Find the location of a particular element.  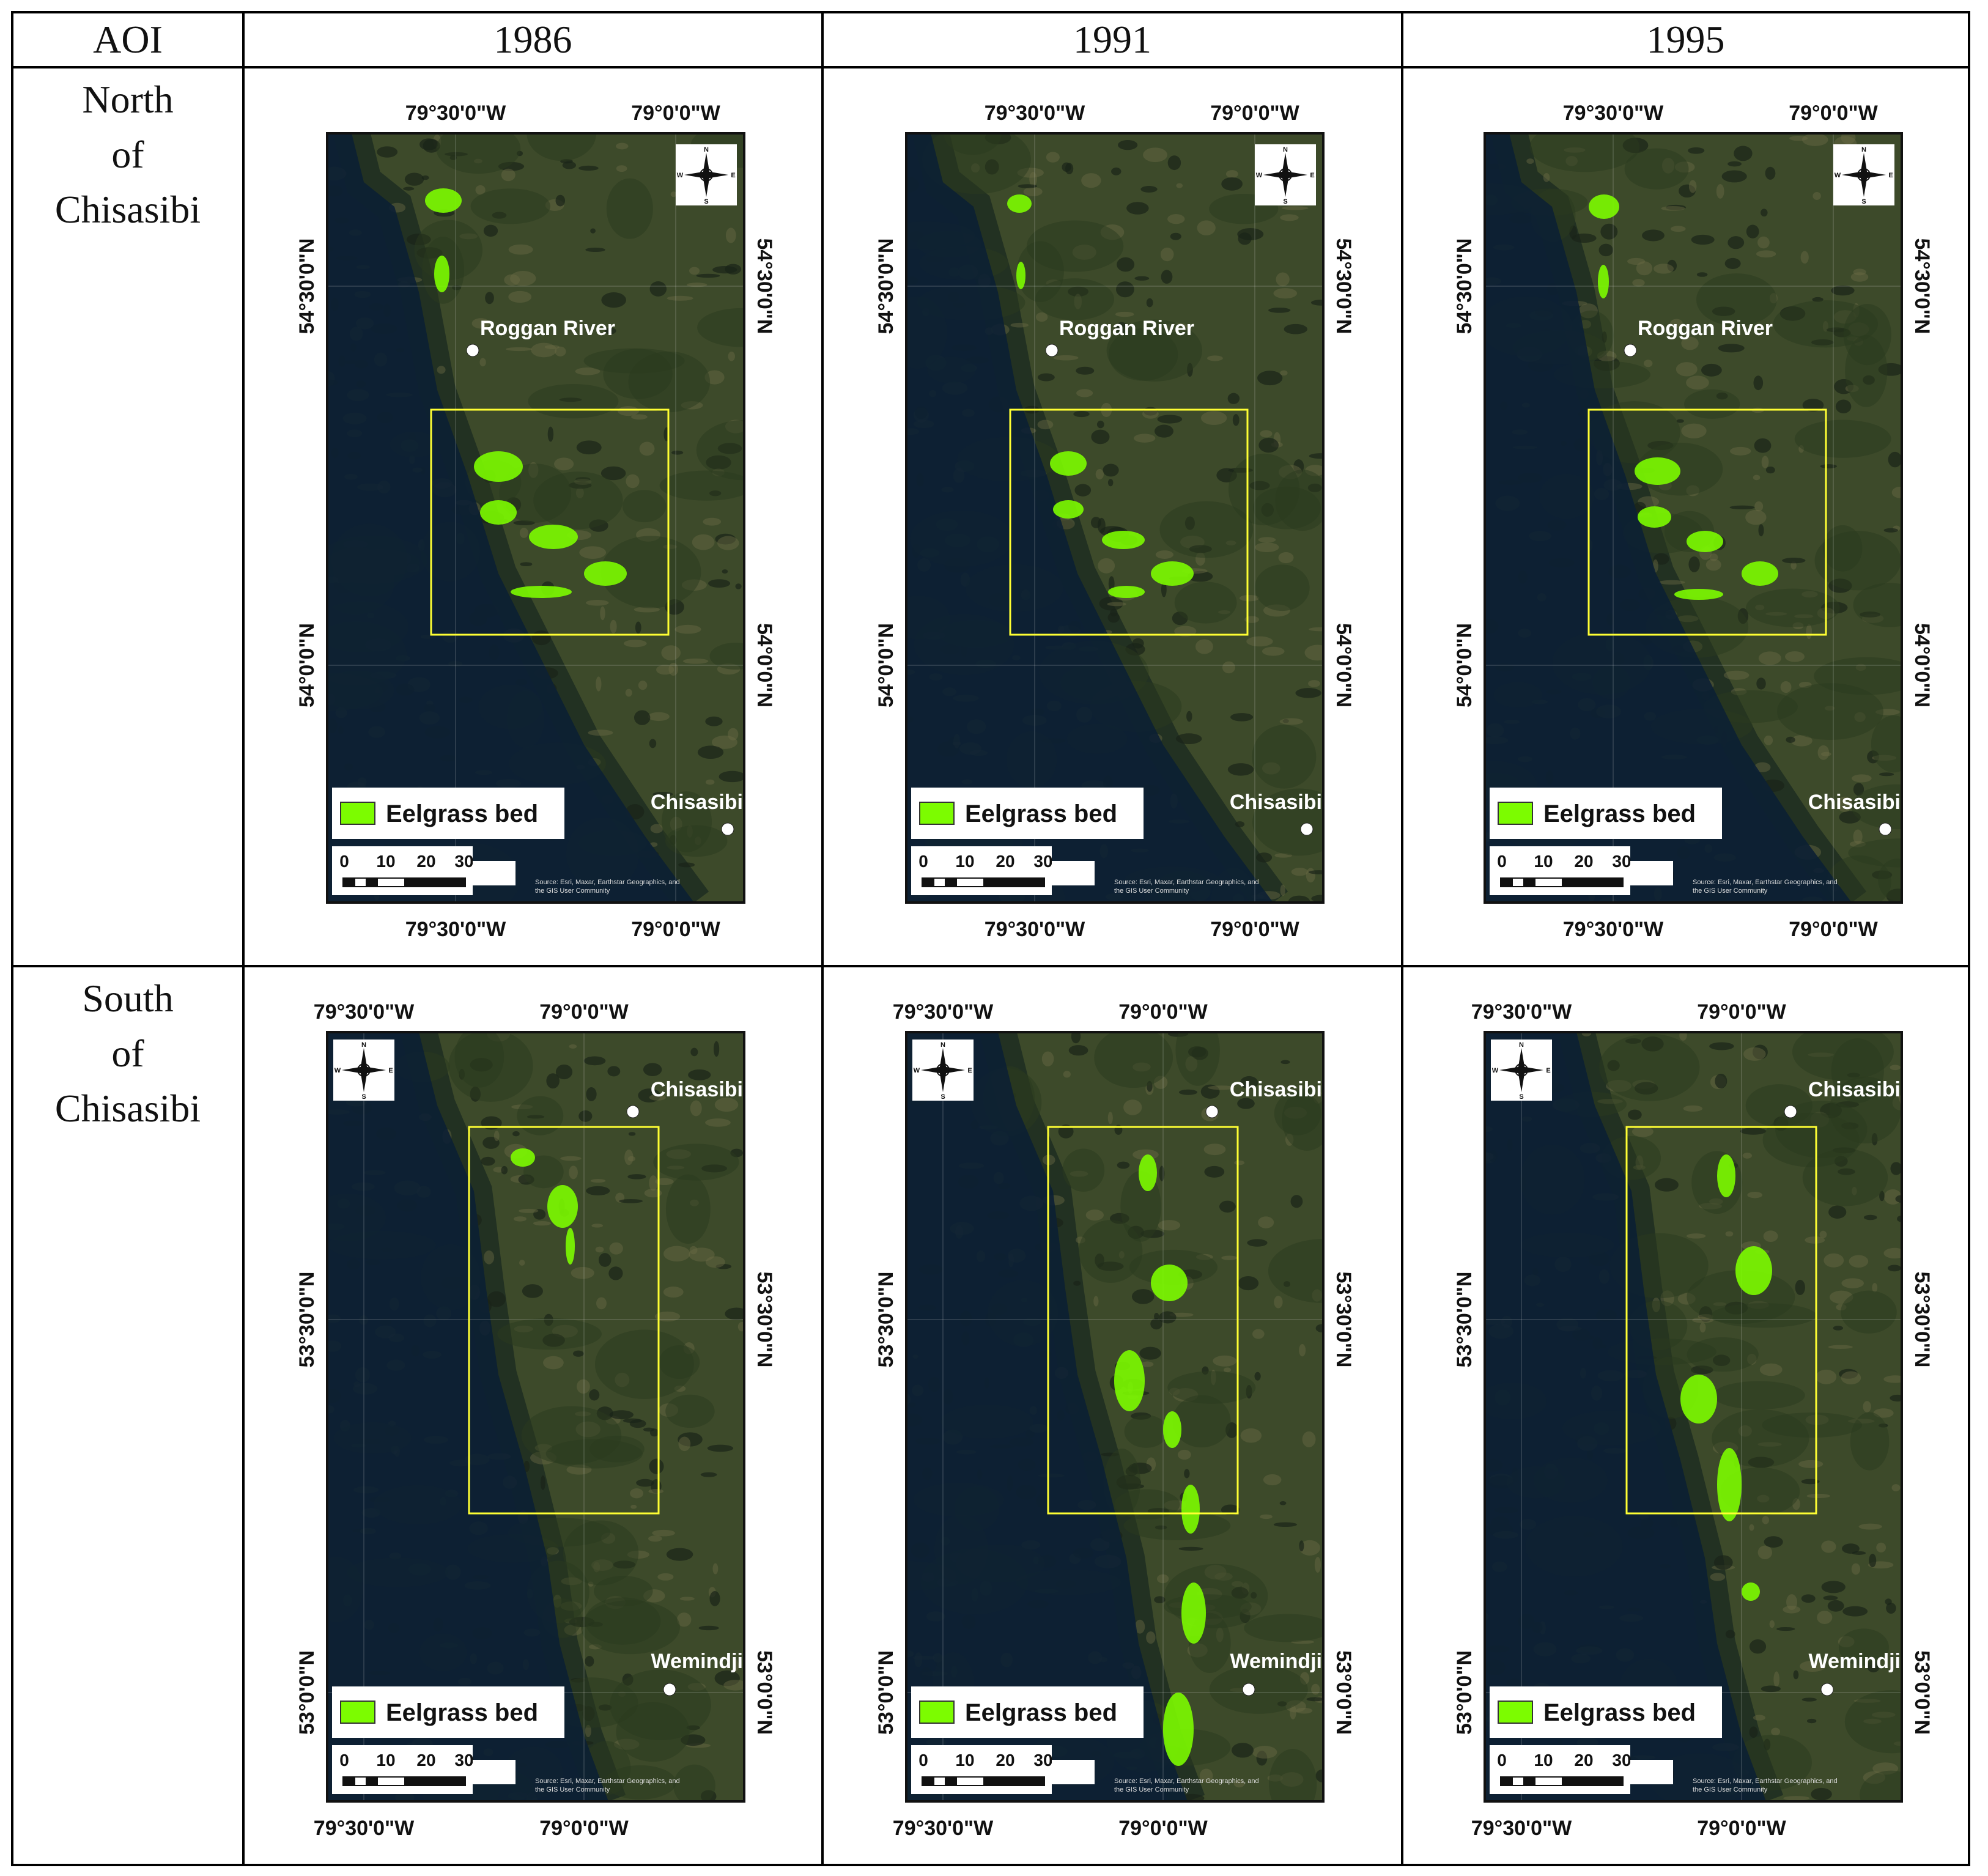

lon-label-bottom: 79°30'0"W is located at coordinates (1522, 1828).